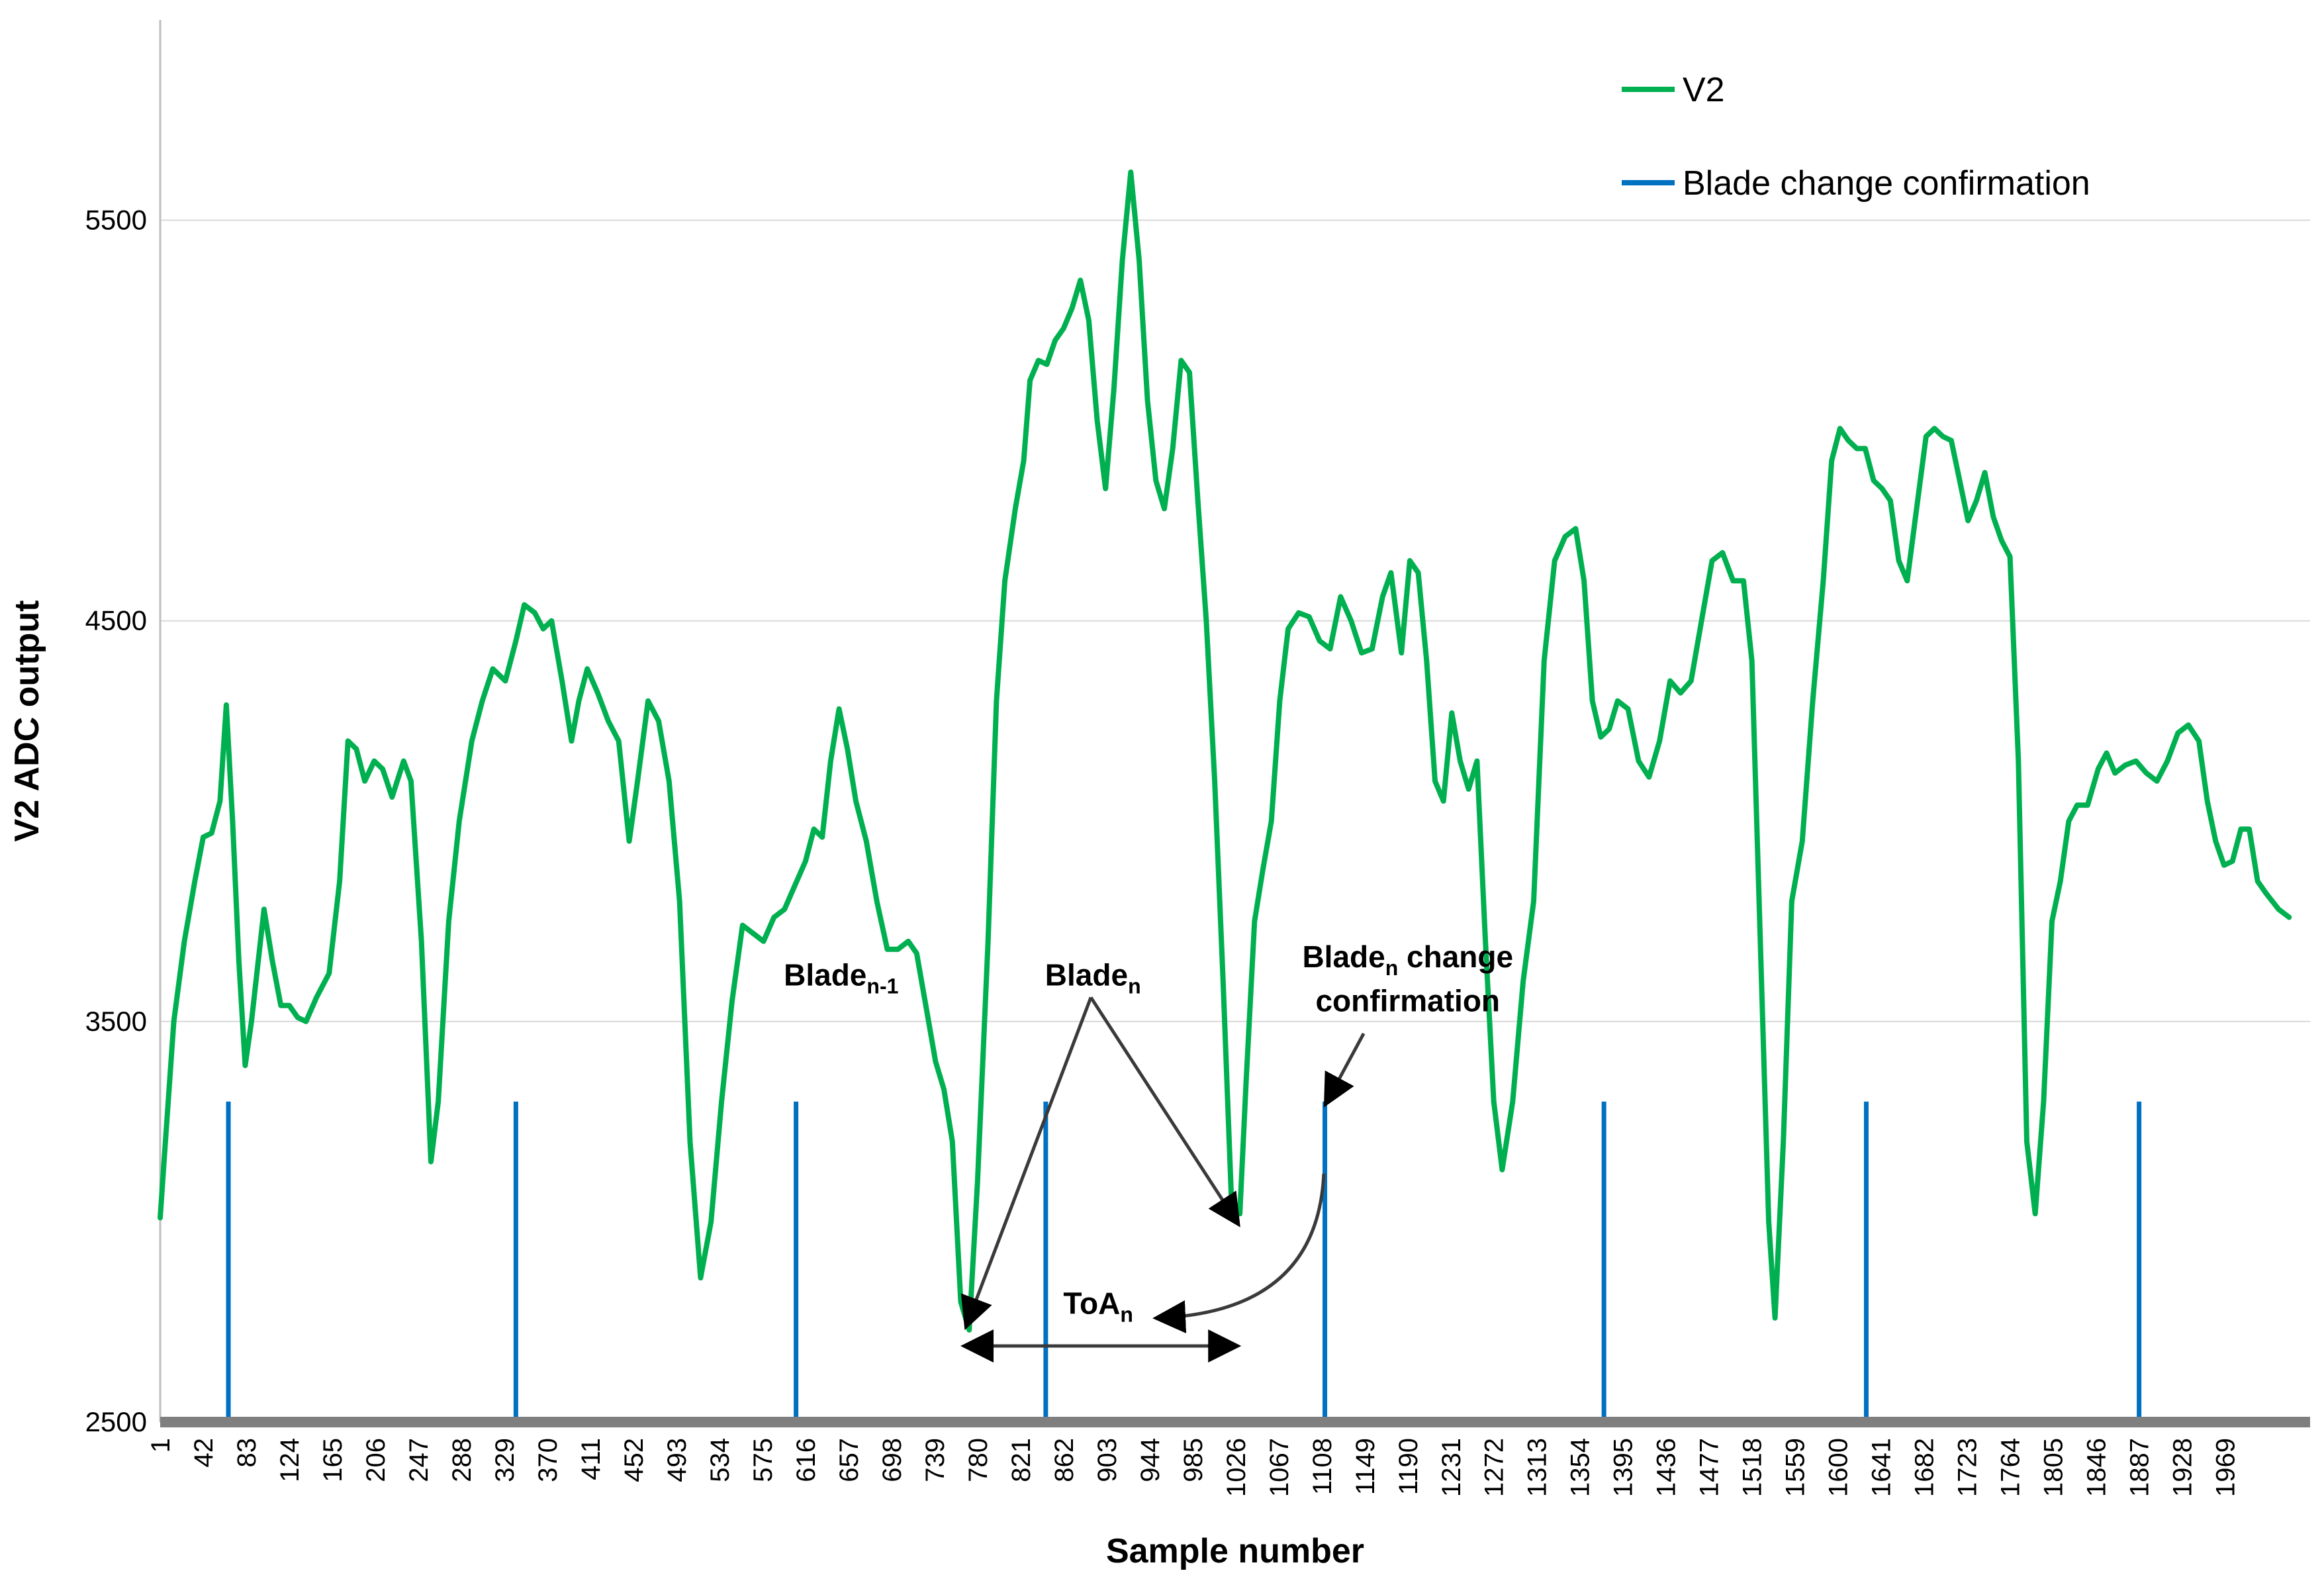 The width and height of the screenshot is (2324, 1579). I want to click on x-tick-label: 1764, so click(2010, 1467).